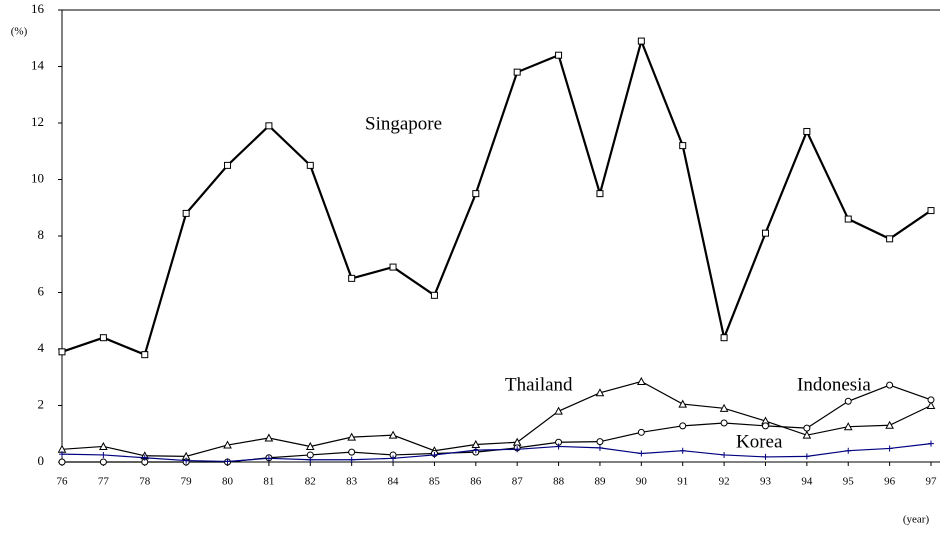 The width and height of the screenshot is (946, 550). Describe the element at coordinates (518, 482) in the screenshot. I see `x-tick-label: 87` at that location.